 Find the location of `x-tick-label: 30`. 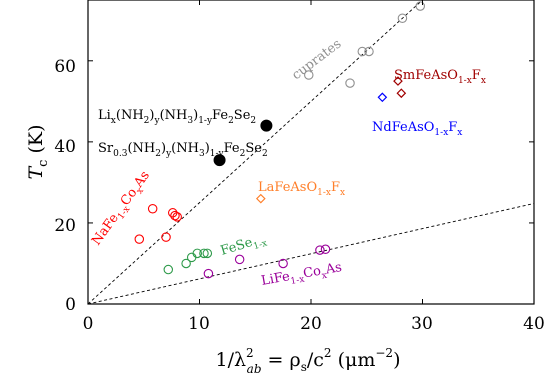

x-tick-label: 30 is located at coordinates (422, 324).